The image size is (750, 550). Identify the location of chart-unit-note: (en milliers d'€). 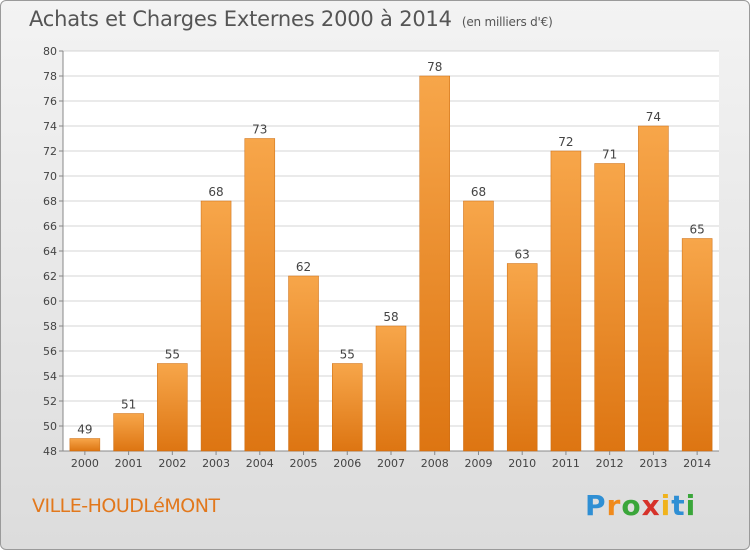
(507, 22).